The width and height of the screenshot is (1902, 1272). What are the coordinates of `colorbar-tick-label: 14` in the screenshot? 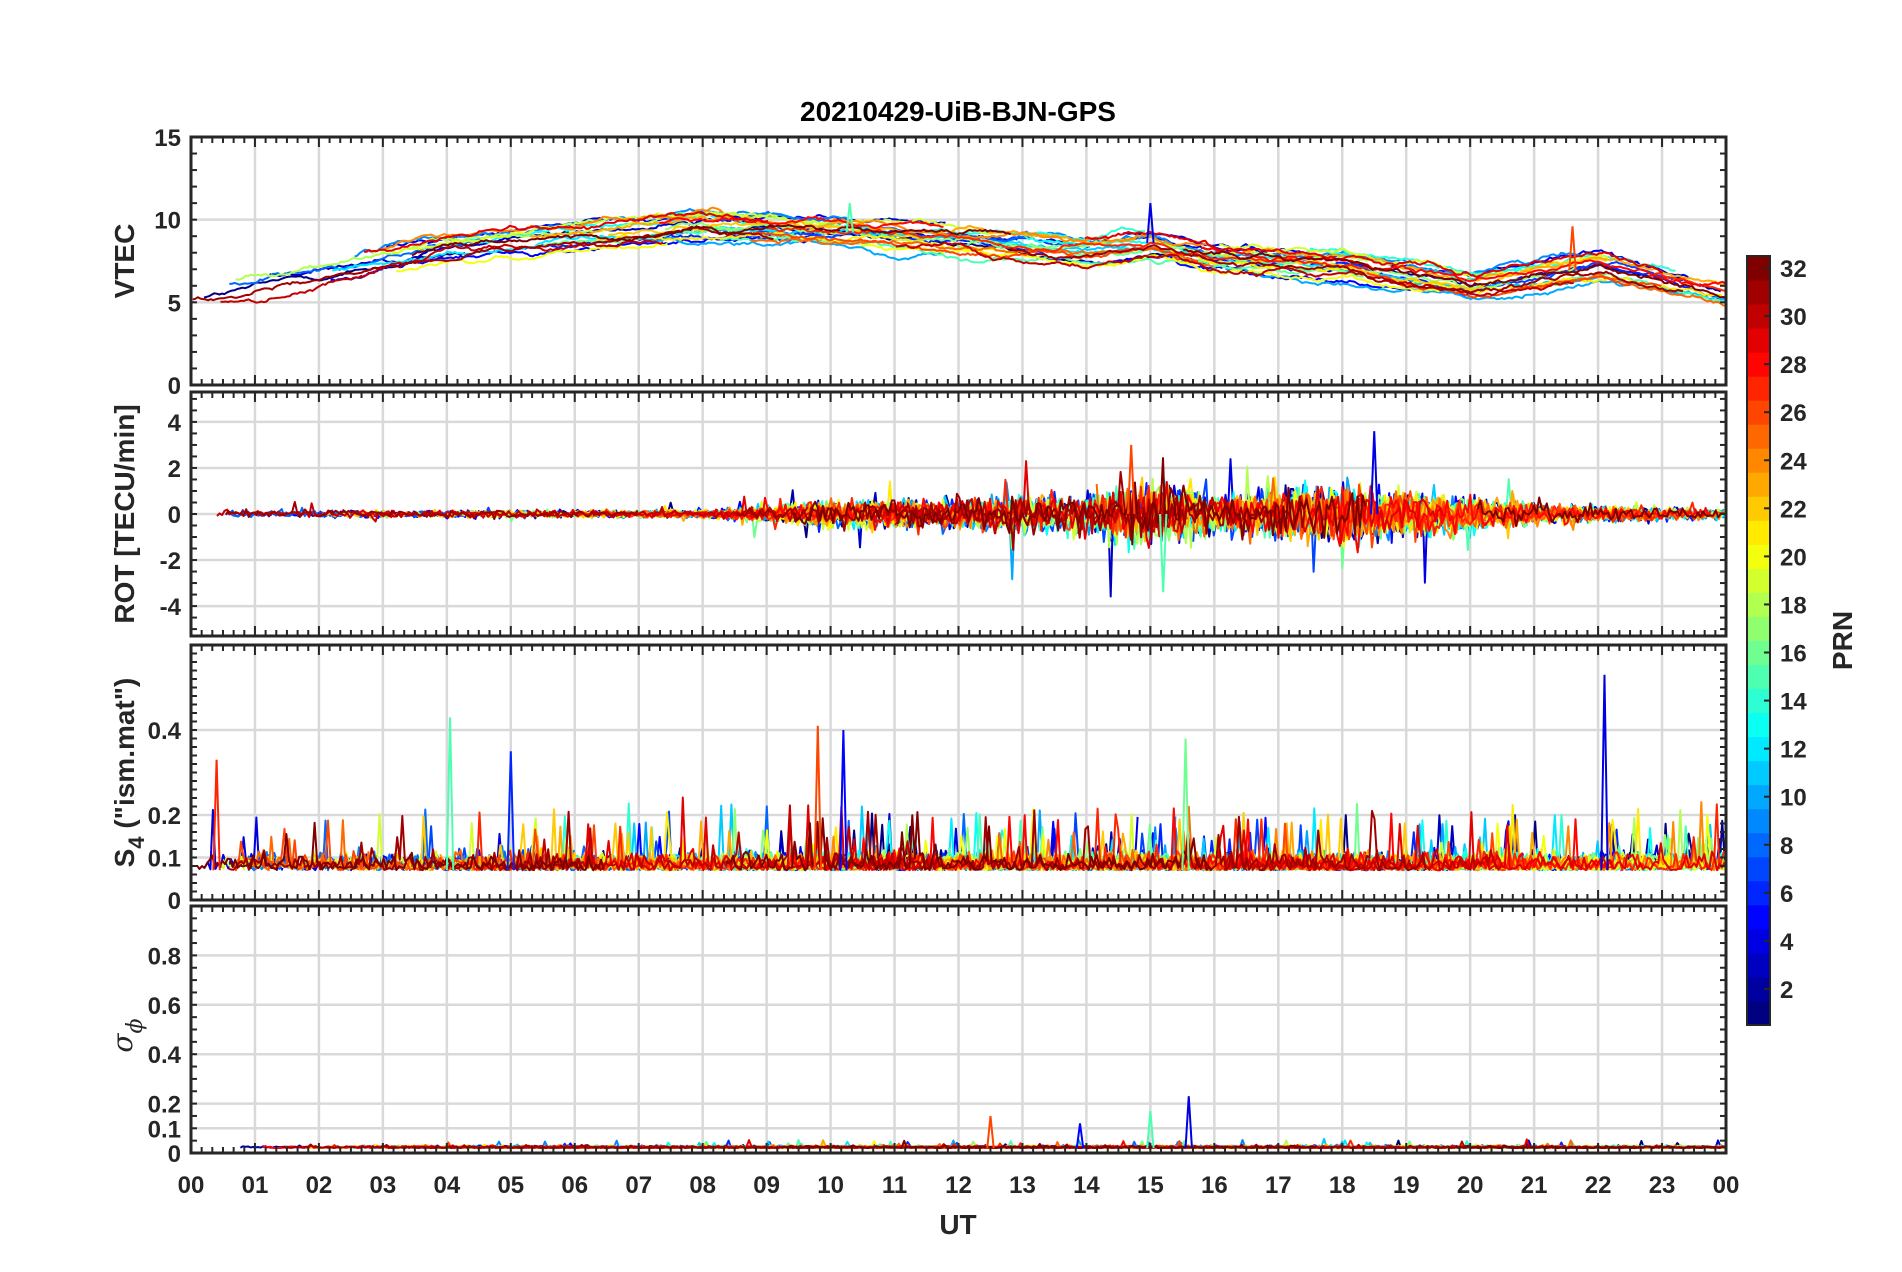 It's located at (1793, 702).